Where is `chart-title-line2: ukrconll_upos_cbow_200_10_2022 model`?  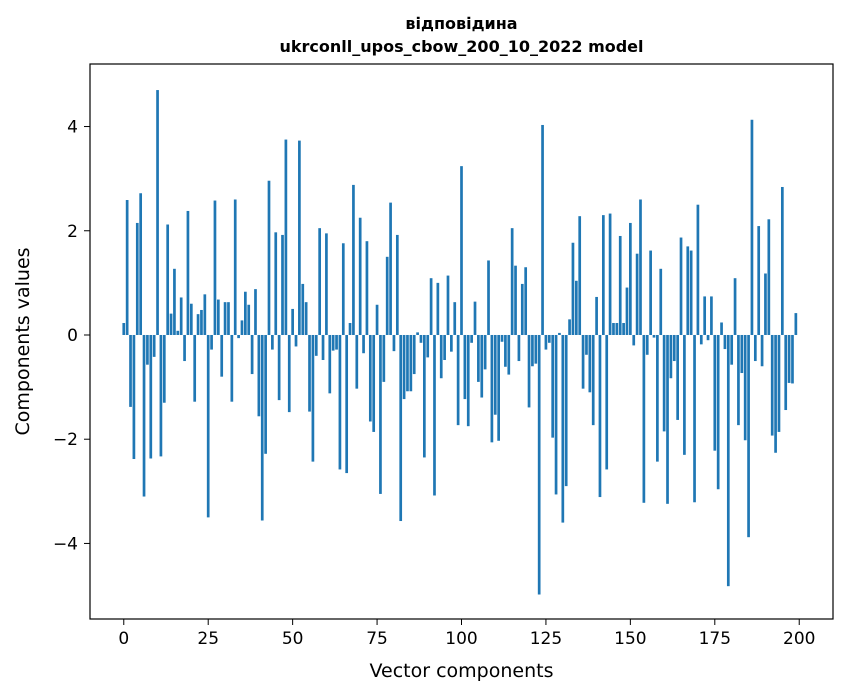 chart-title-line2: ukrconll_upos_cbow_200_10_2022 model is located at coordinates (461, 46).